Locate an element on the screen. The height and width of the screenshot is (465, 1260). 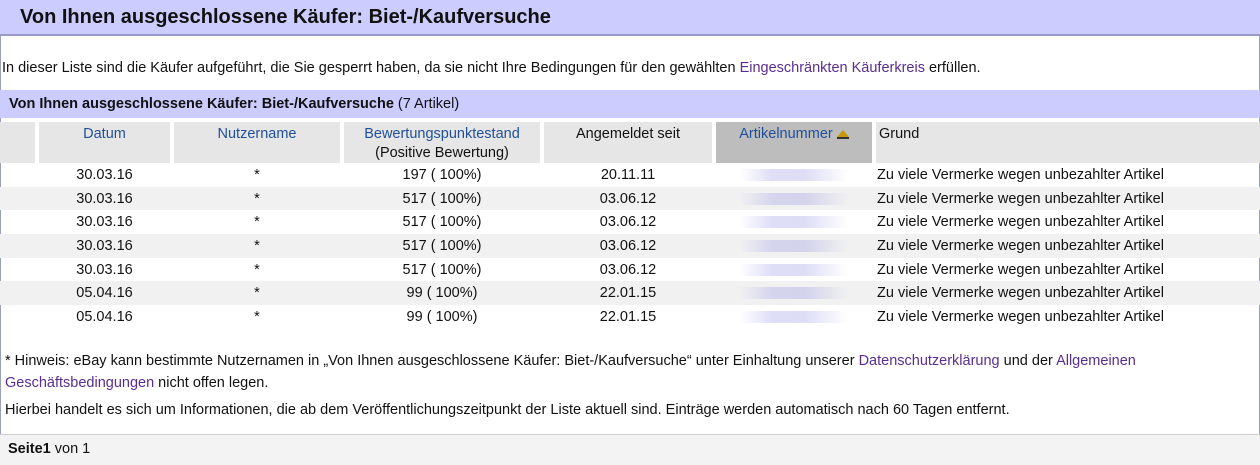
cell-angemeldet: 20.11.11 is located at coordinates (628, 174).